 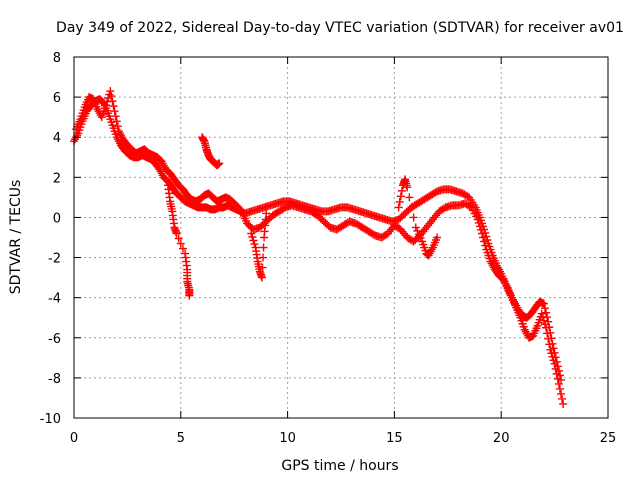 I want to click on y-tick-label: 8, so click(x=57, y=58).